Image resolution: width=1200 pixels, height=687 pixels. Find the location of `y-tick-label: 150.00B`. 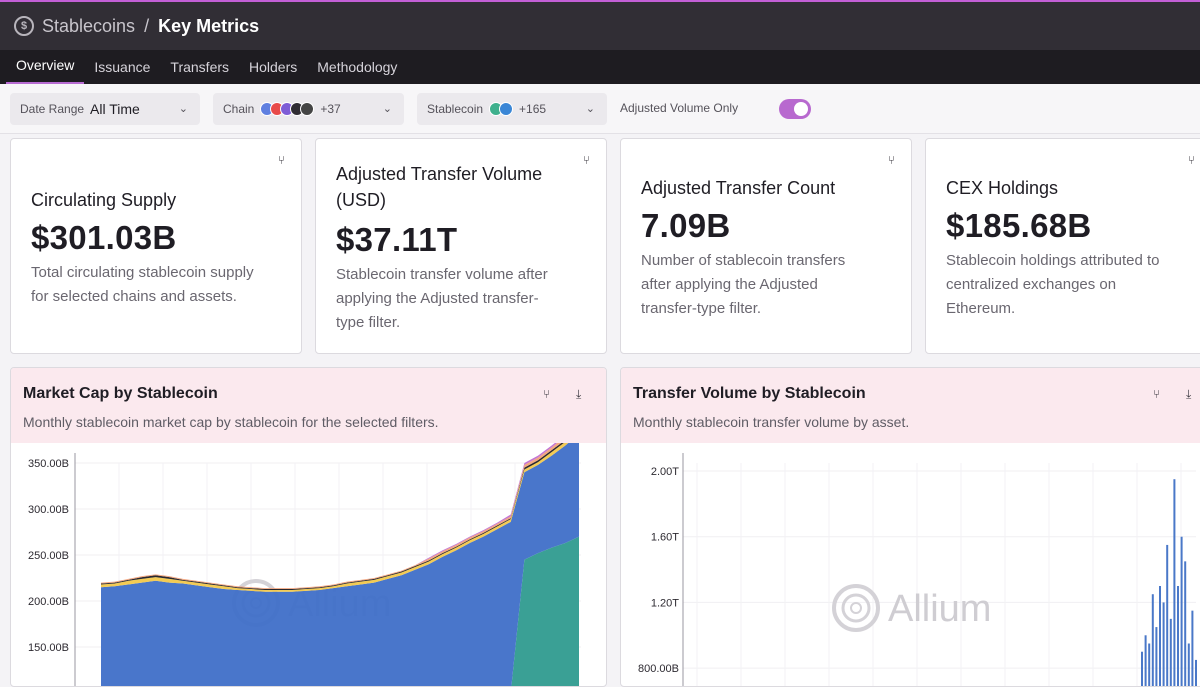

y-tick-label: 150.00B is located at coordinates (48, 648).